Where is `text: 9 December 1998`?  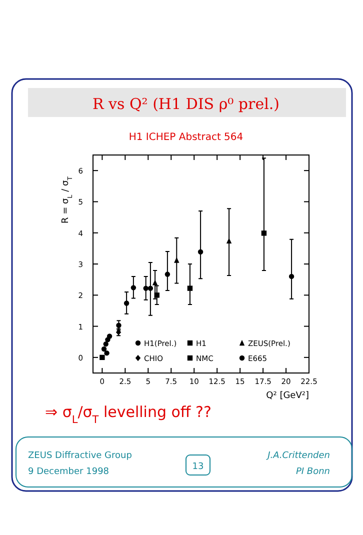
text: 9 December 1998 is located at coordinates (69, 472).